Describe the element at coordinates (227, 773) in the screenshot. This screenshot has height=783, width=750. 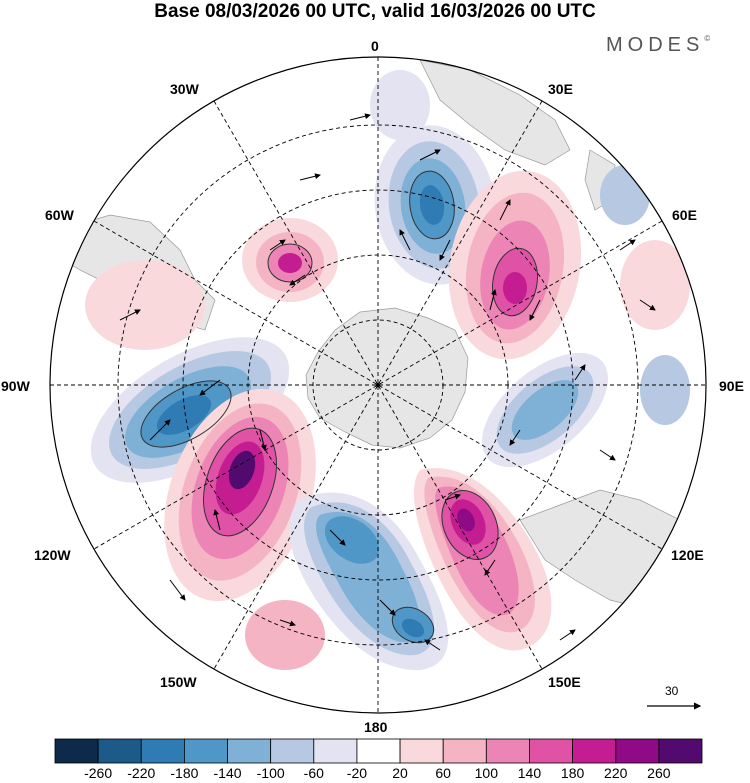
I see `colorbar-tick-label: -140` at that location.